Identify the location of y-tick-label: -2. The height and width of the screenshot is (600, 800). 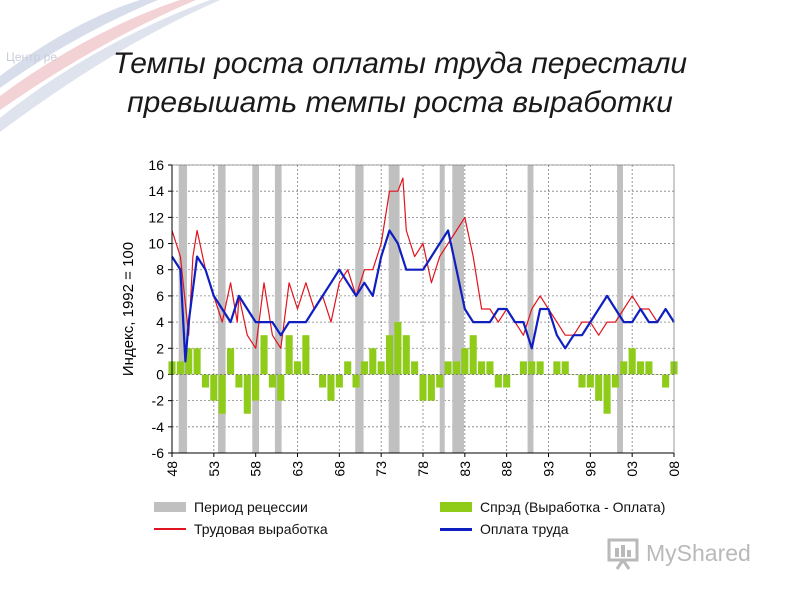
(158, 401).